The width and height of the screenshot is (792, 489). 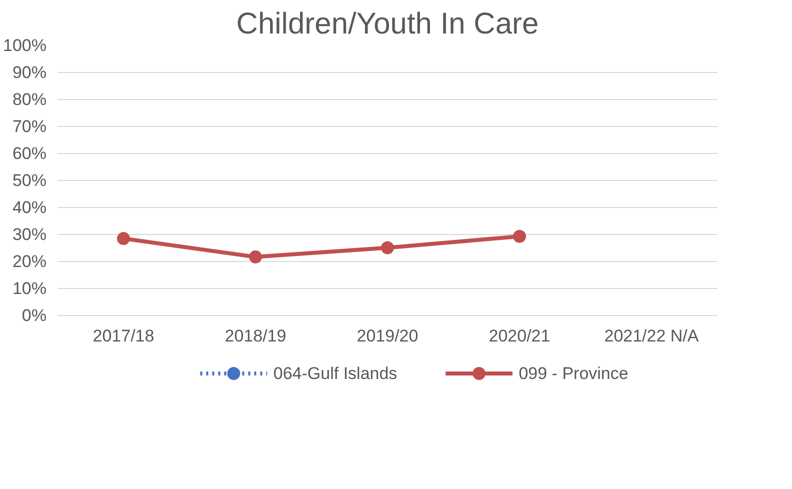 What do you see at coordinates (29, 261) in the screenshot?
I see `y-tick-label: 20%` at bounding box center [29, 261].